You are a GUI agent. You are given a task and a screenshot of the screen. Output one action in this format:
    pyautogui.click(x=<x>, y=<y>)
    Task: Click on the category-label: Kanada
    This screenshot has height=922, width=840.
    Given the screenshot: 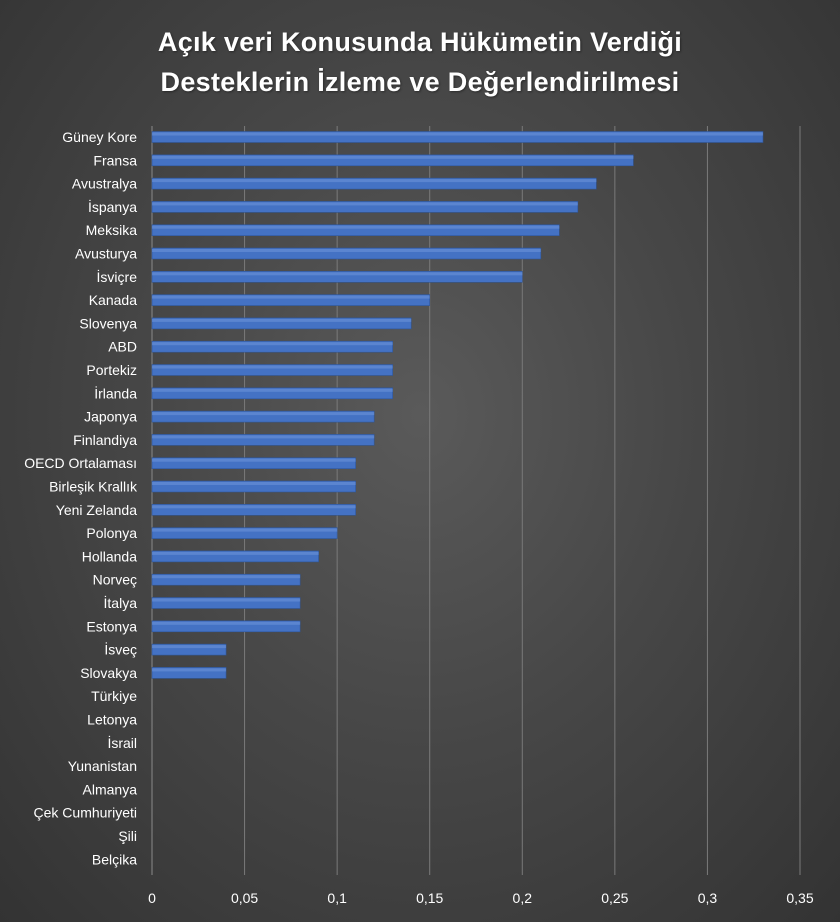 What is the action you would take?
    pyautogui.click(x=113, y=300)
    